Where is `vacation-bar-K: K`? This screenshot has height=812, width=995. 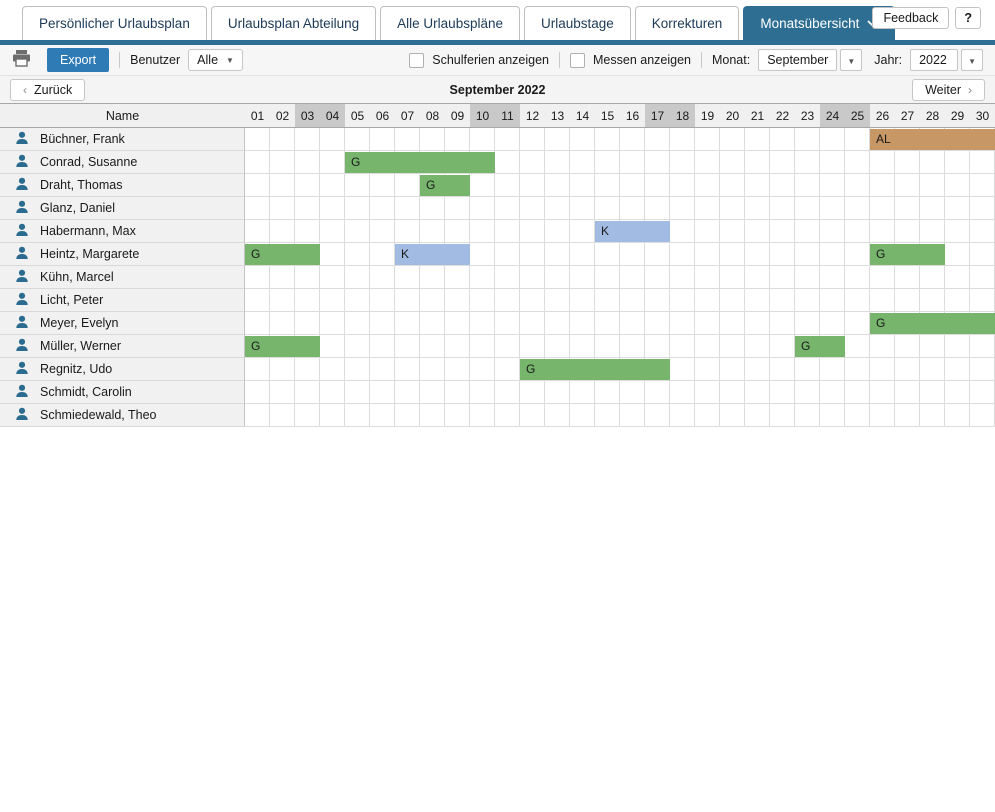
vacation-bar-K: K is located at coordinates (632, 231).